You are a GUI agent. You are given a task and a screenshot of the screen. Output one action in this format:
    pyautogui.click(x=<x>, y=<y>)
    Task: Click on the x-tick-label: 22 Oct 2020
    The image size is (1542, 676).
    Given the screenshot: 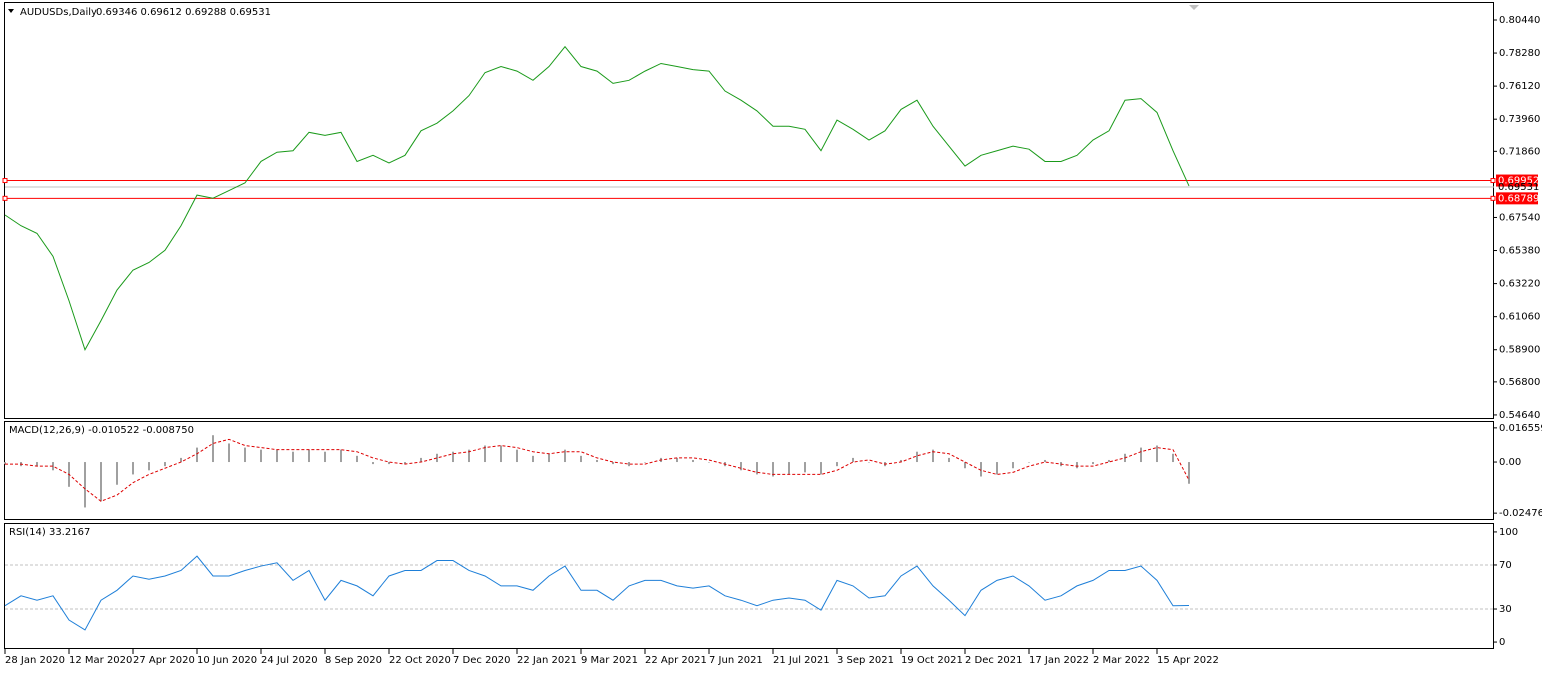 What is the action you would take?
    pyautogui.click(x=420, y=660)
    